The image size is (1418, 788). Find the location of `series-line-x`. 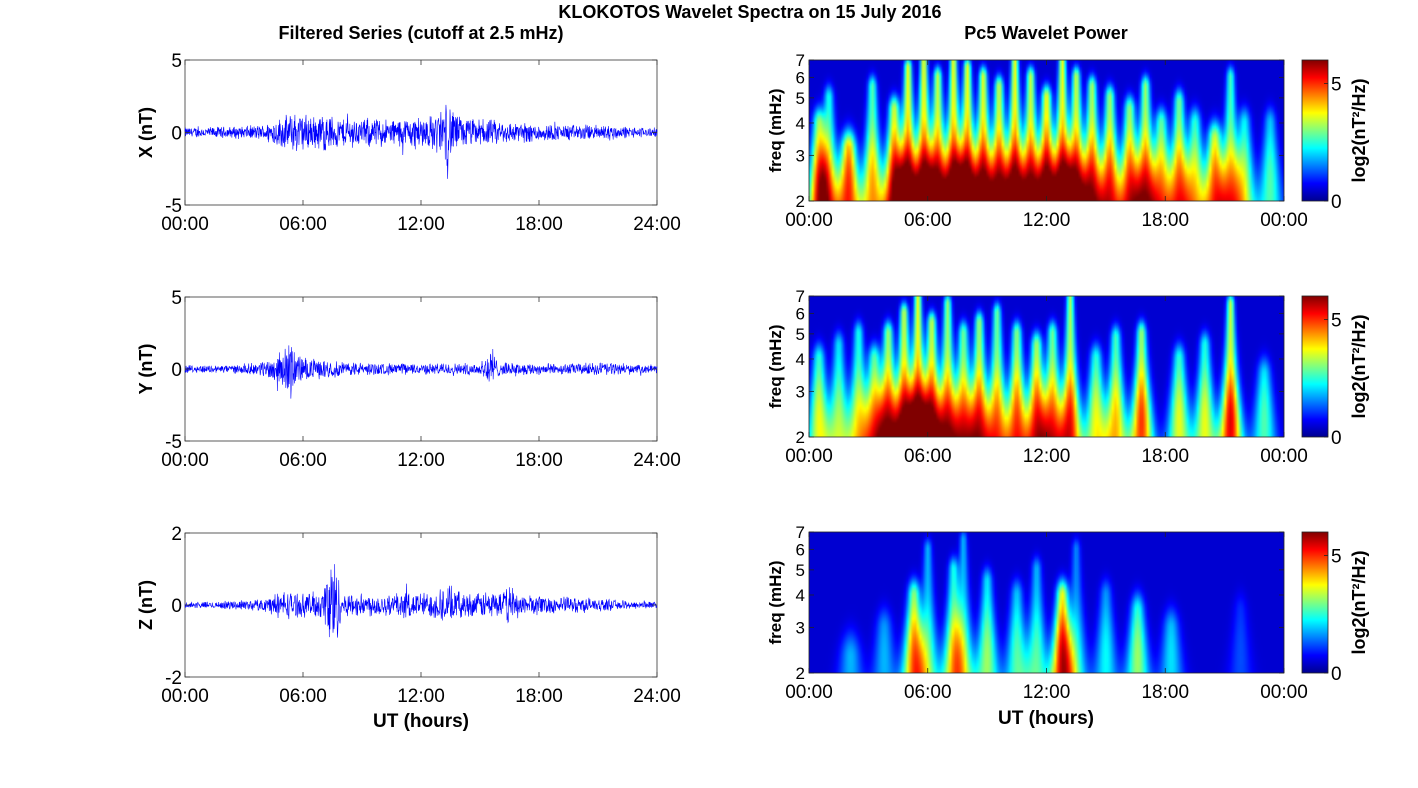

series-line-x is located at coordinates (421, 141).